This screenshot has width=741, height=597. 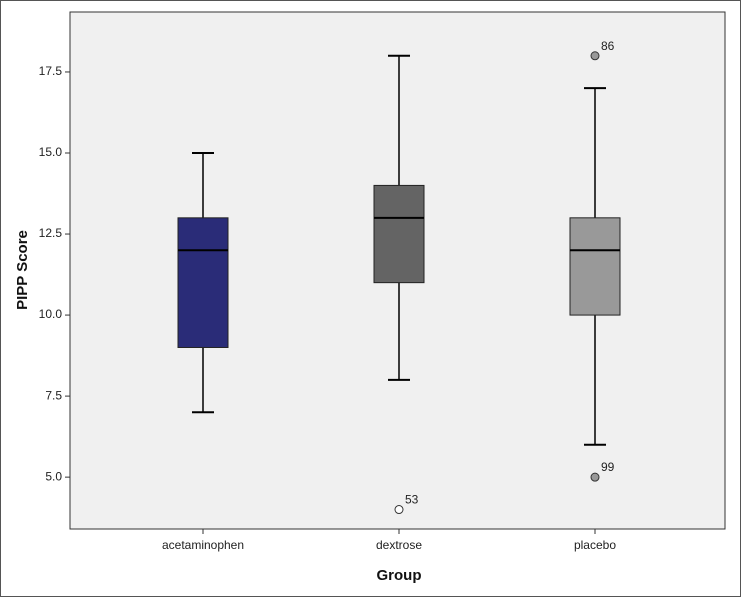 What do you see at coordinates (51, 152) in the screenshot?
I see `y-tick-label: 15.0` at bounding box center [51, 152].